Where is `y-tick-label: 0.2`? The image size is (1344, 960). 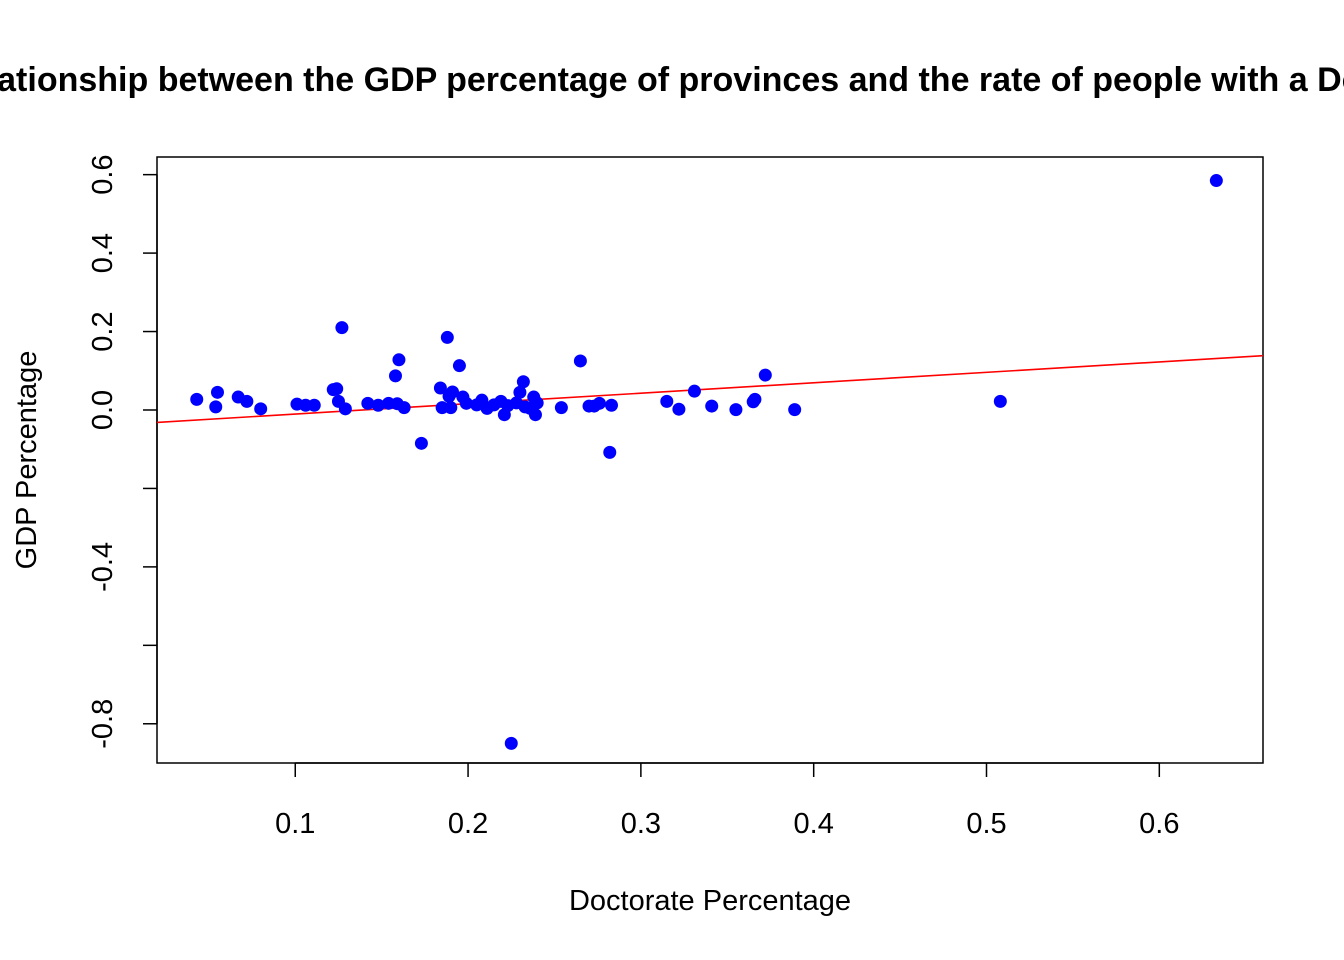
y-tick-label: 0.2 is located at coordinates (103, 331).